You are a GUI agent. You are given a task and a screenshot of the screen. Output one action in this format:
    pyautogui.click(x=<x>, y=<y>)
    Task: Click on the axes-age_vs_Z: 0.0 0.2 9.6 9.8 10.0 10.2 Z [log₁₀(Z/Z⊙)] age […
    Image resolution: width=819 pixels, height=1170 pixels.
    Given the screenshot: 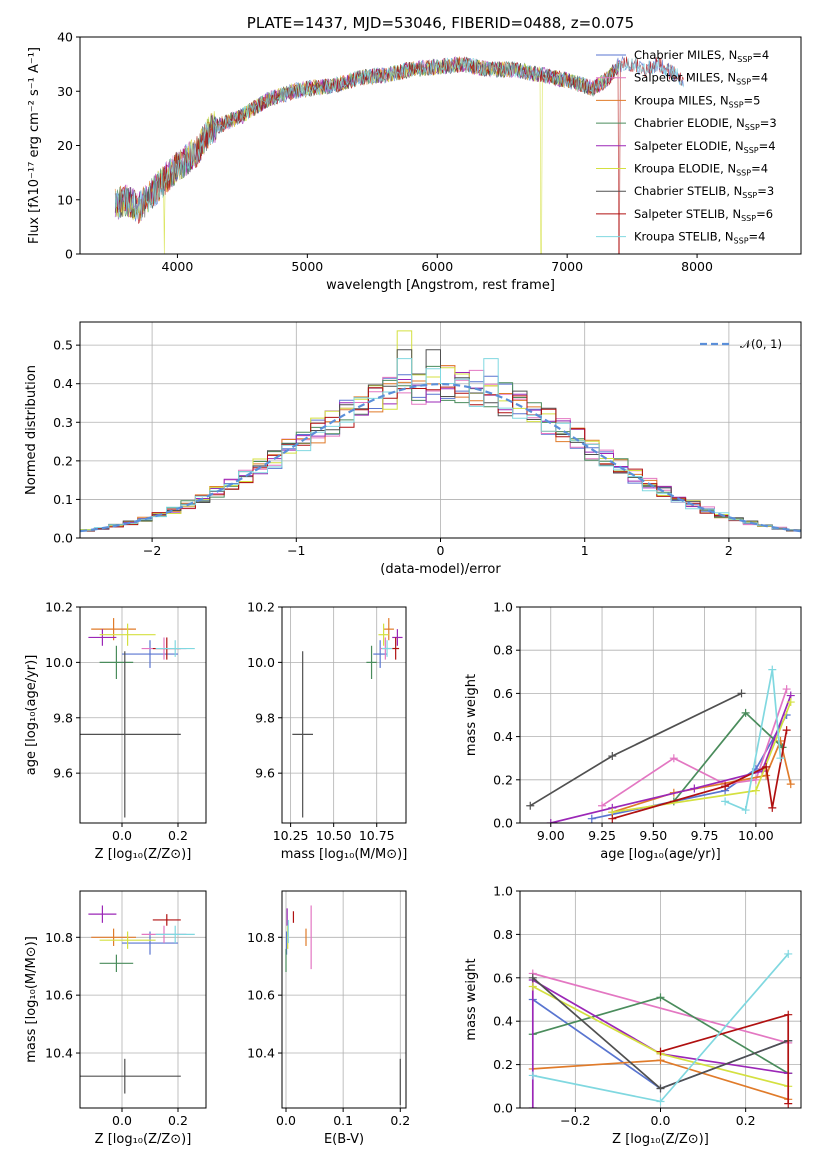 What is the action you would take?
    pyautogui.click(x=115, y=731)
    